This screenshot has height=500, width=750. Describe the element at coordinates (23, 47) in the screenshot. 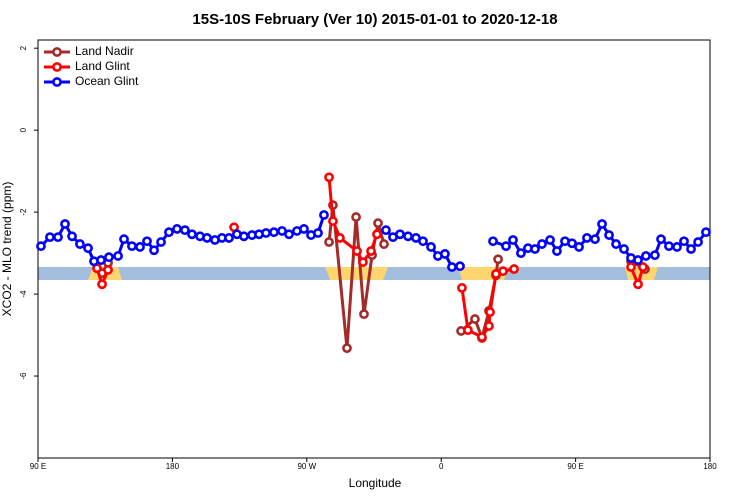

I see `y-tick-label: 2` at that location.